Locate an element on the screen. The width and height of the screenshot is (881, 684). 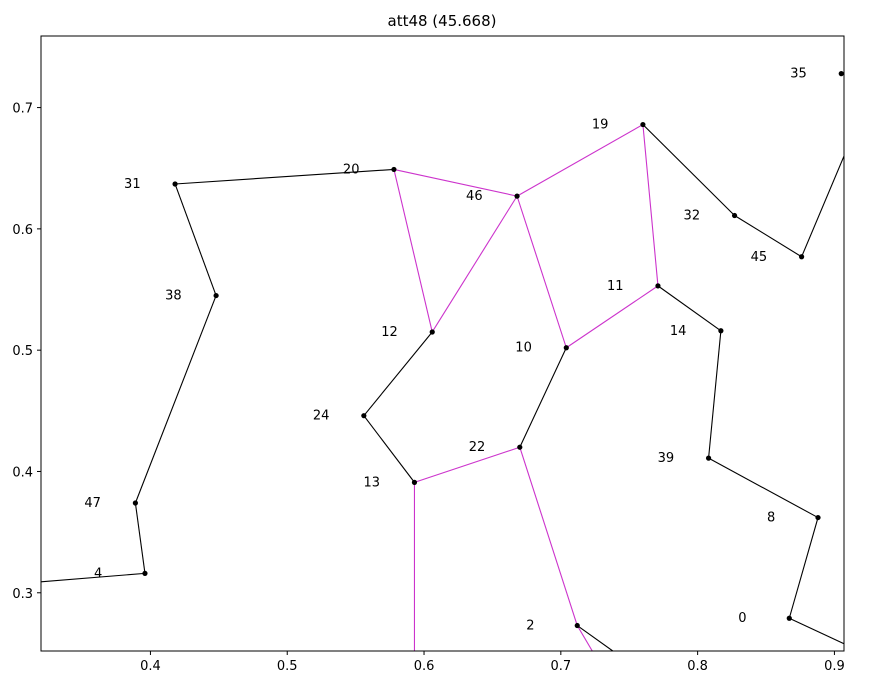
node-label-35: 35 is located at coordinates (798, 74).